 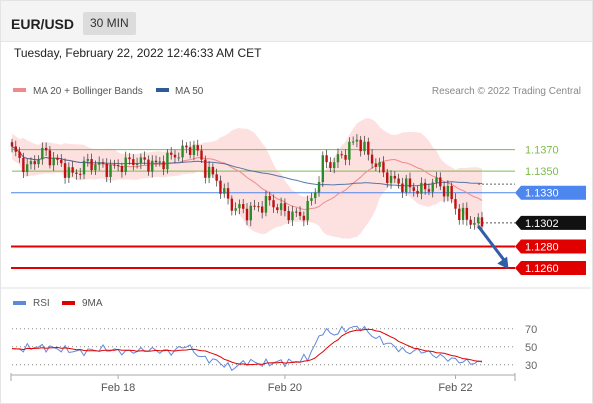 What do you see at coordinates (109, 23) in the screenshot?
I see `timeframe-button: 30 MIN` at bounding box center [109, 23].